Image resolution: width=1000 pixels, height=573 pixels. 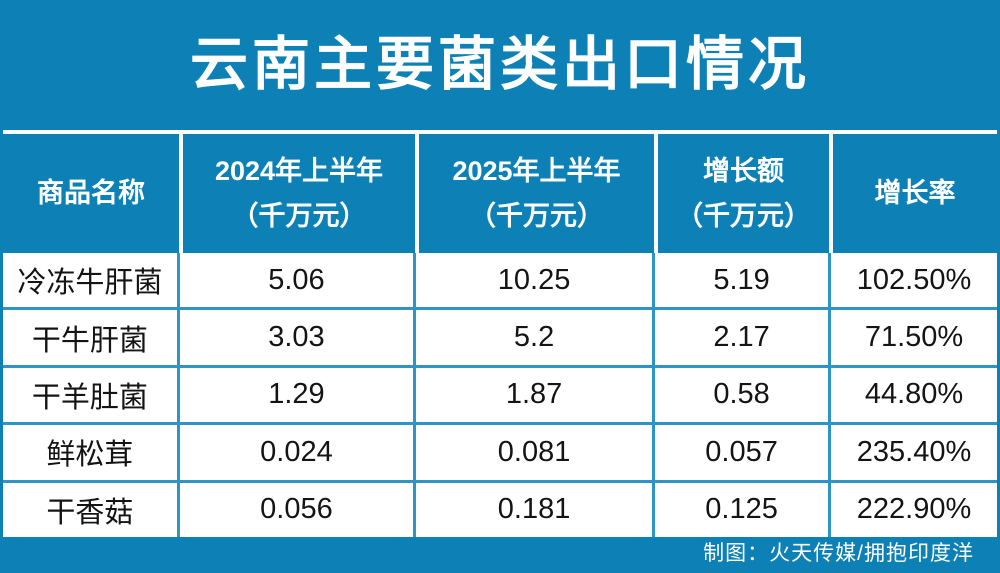 I want to click on column-header-line1: 2024年上半年, so click(x=299, y=170).